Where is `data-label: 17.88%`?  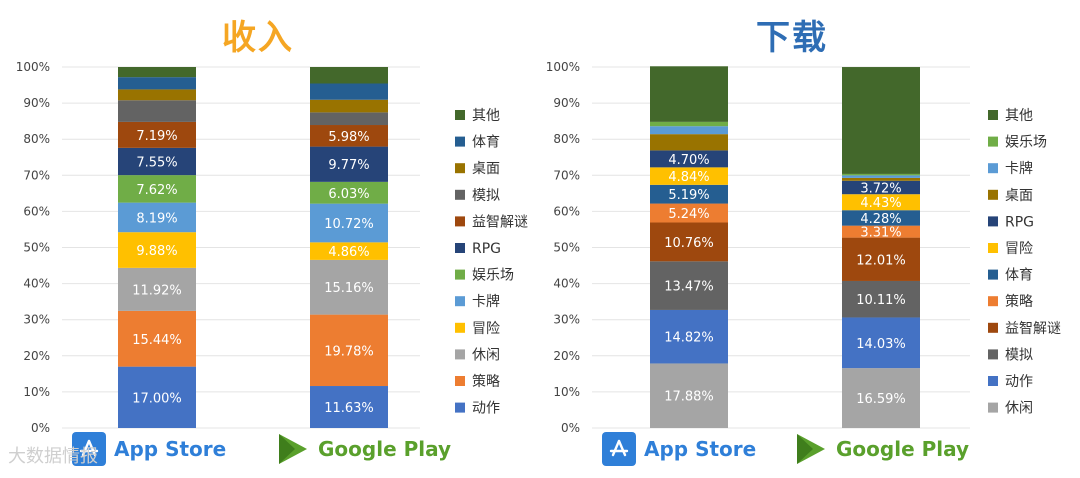
data-label: 17.88% is located at coordinates (689, 397).